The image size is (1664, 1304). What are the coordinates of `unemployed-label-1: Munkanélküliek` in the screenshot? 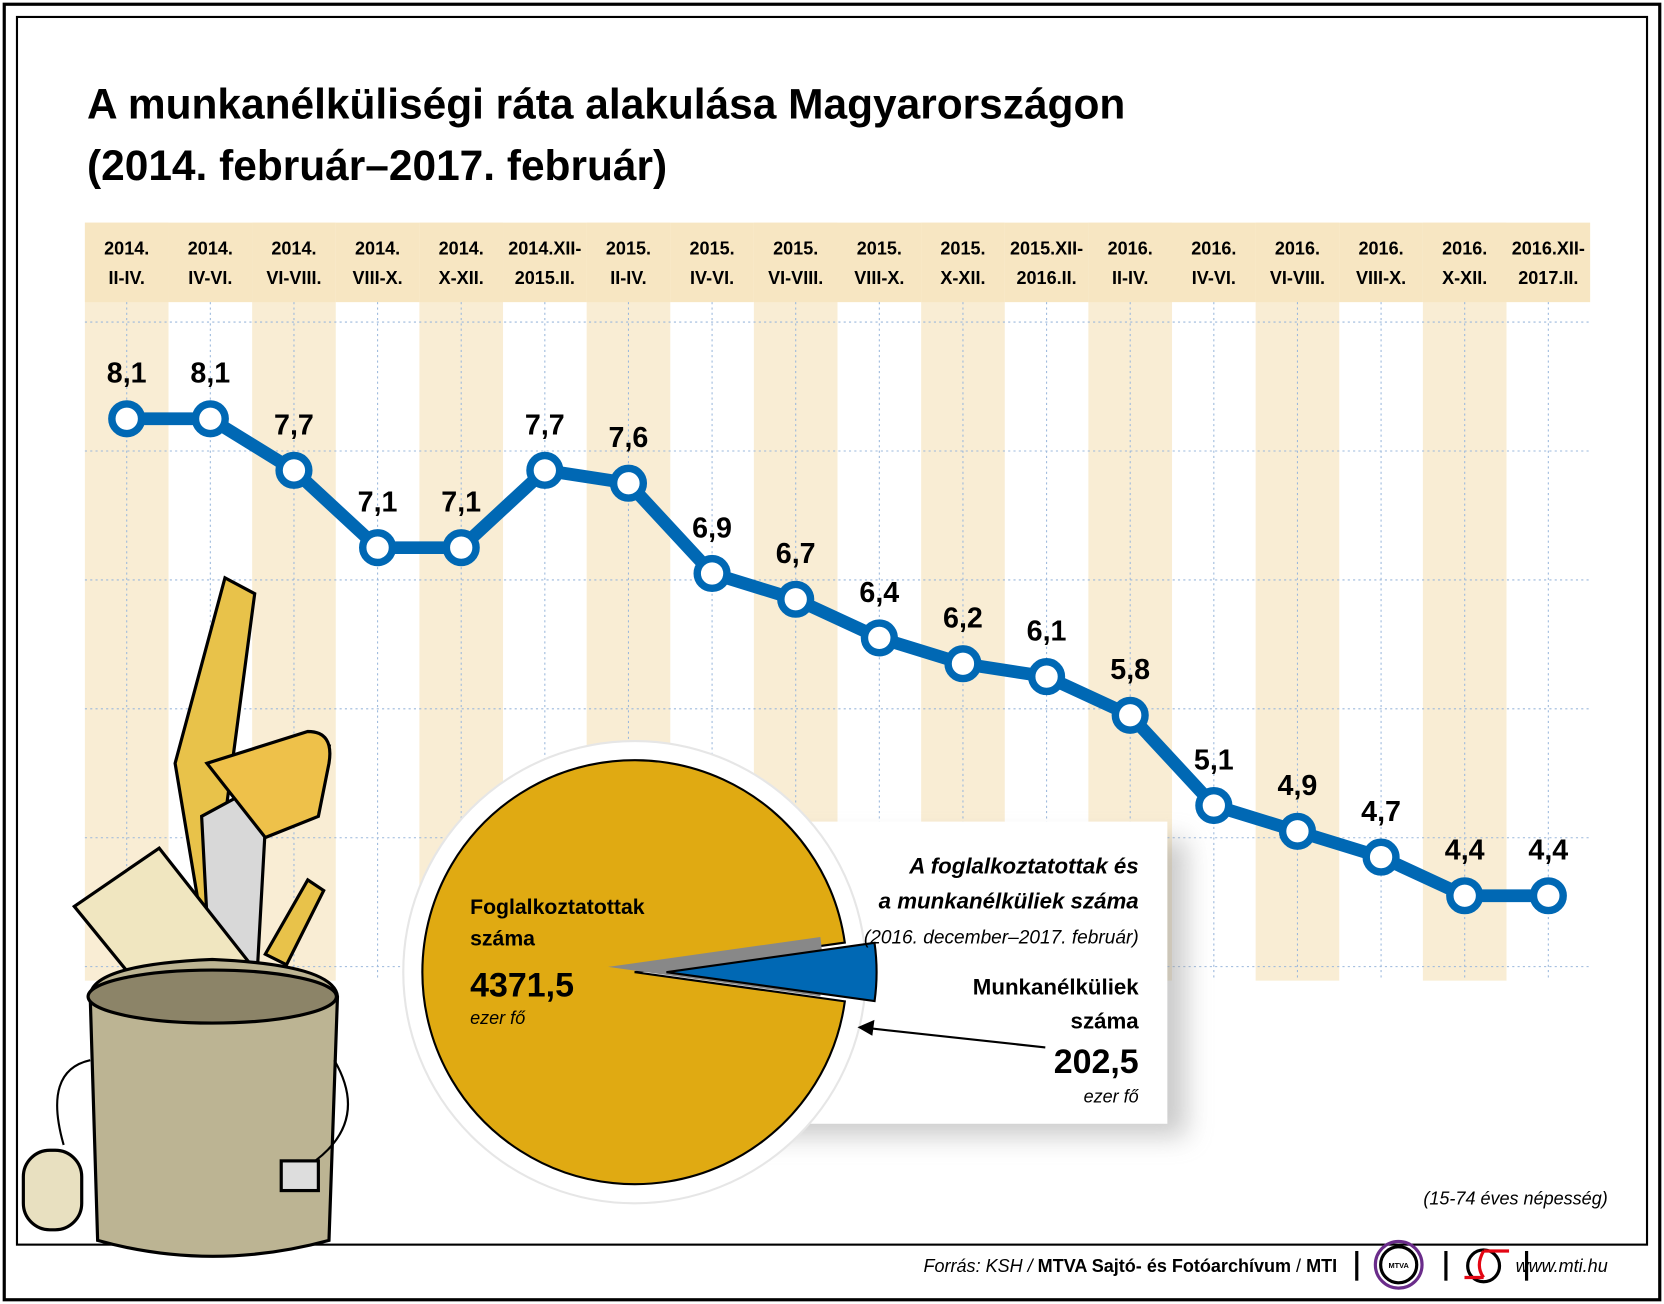 It's located at (1056, 986).